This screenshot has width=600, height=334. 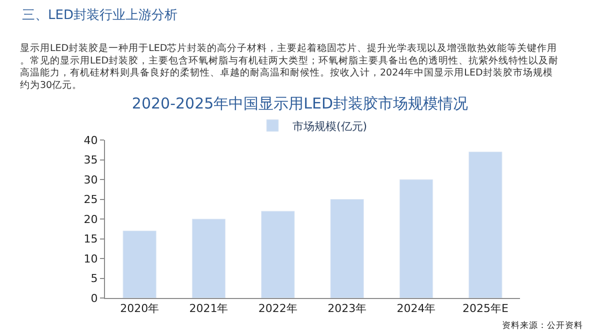 What do you see at coordinates (416, 309) in the screenshot?
I see `x-tick-label: 2024年` at bounding box center [416, 309].